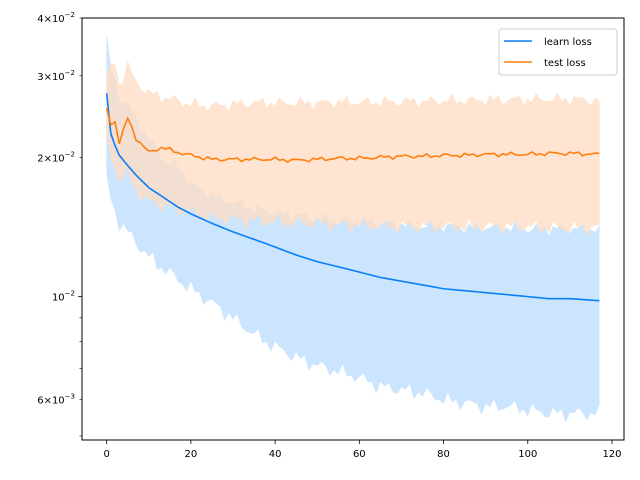 Image resolution: width=640 pixels, height=480 pixels. What do you see at coordinates (568, 42) in the screenshot?
I see `legend-label-learn-loss: learn loss` at bounding box center [568, 42].